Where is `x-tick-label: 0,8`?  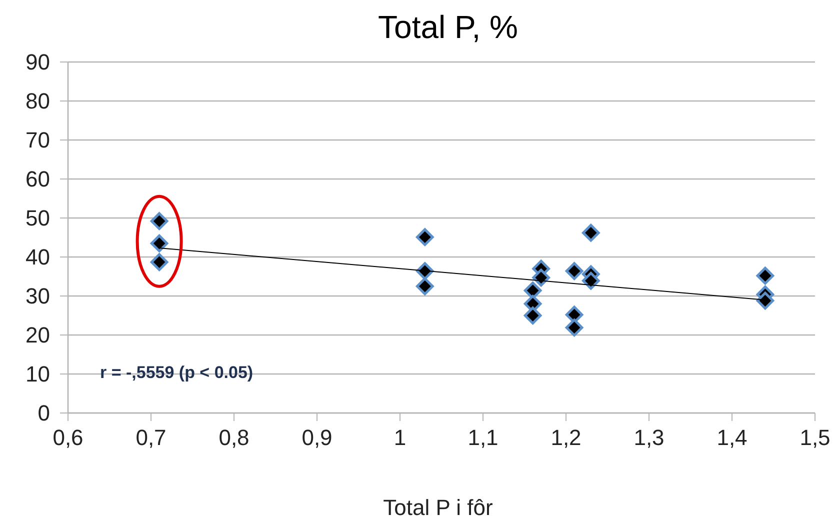
x-tick-label: 0,8 is located at coordinates (234, 437).